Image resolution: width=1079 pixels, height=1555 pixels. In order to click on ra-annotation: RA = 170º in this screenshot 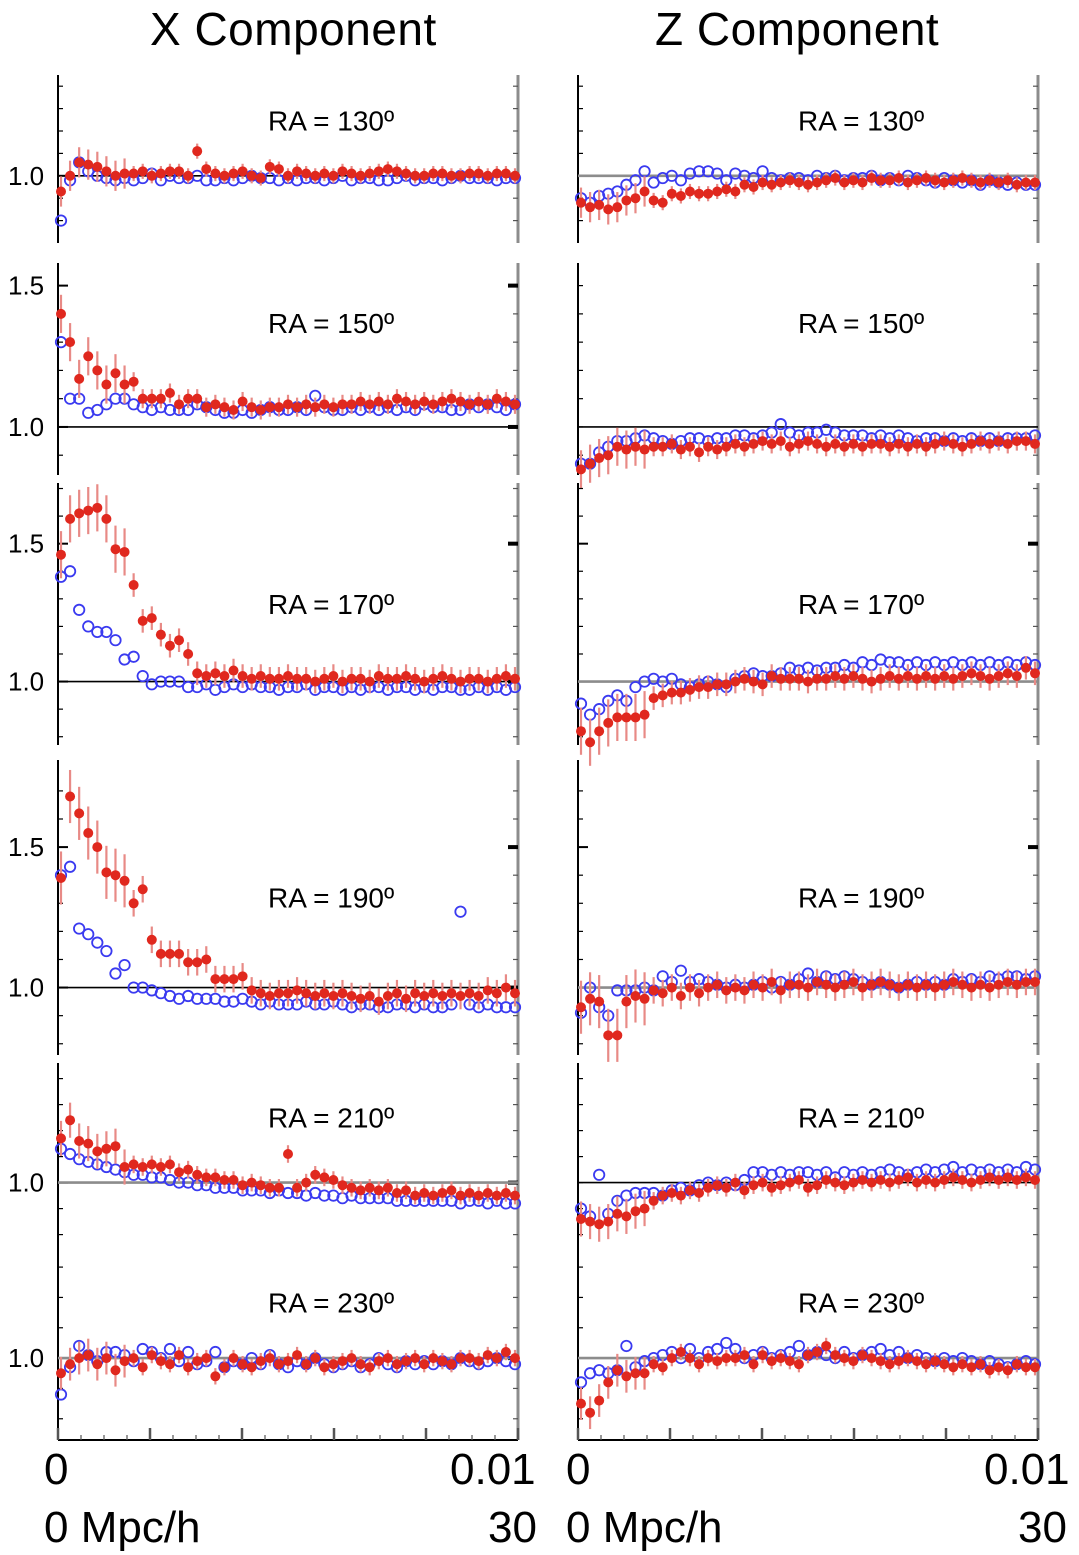, I will do `click(331, 604)`.